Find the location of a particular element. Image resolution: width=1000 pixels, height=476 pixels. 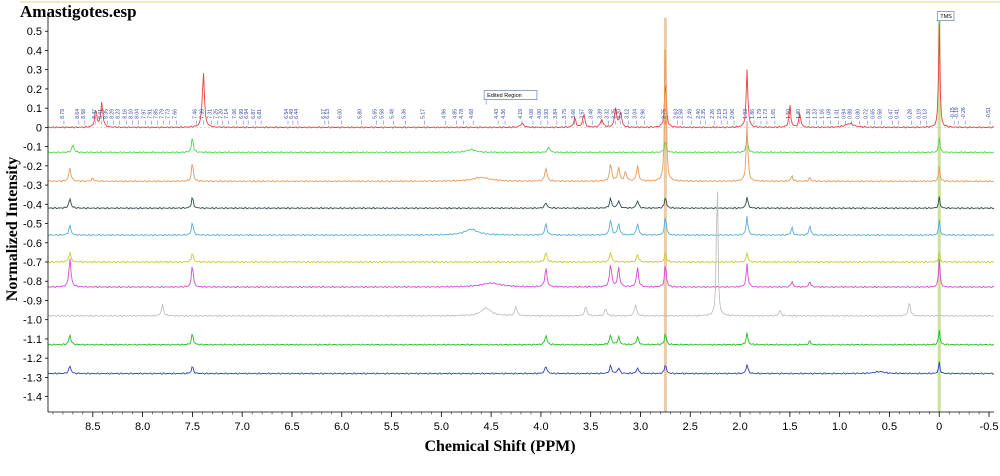

peak-label: 1.86 is located at coordinates (753, 114).